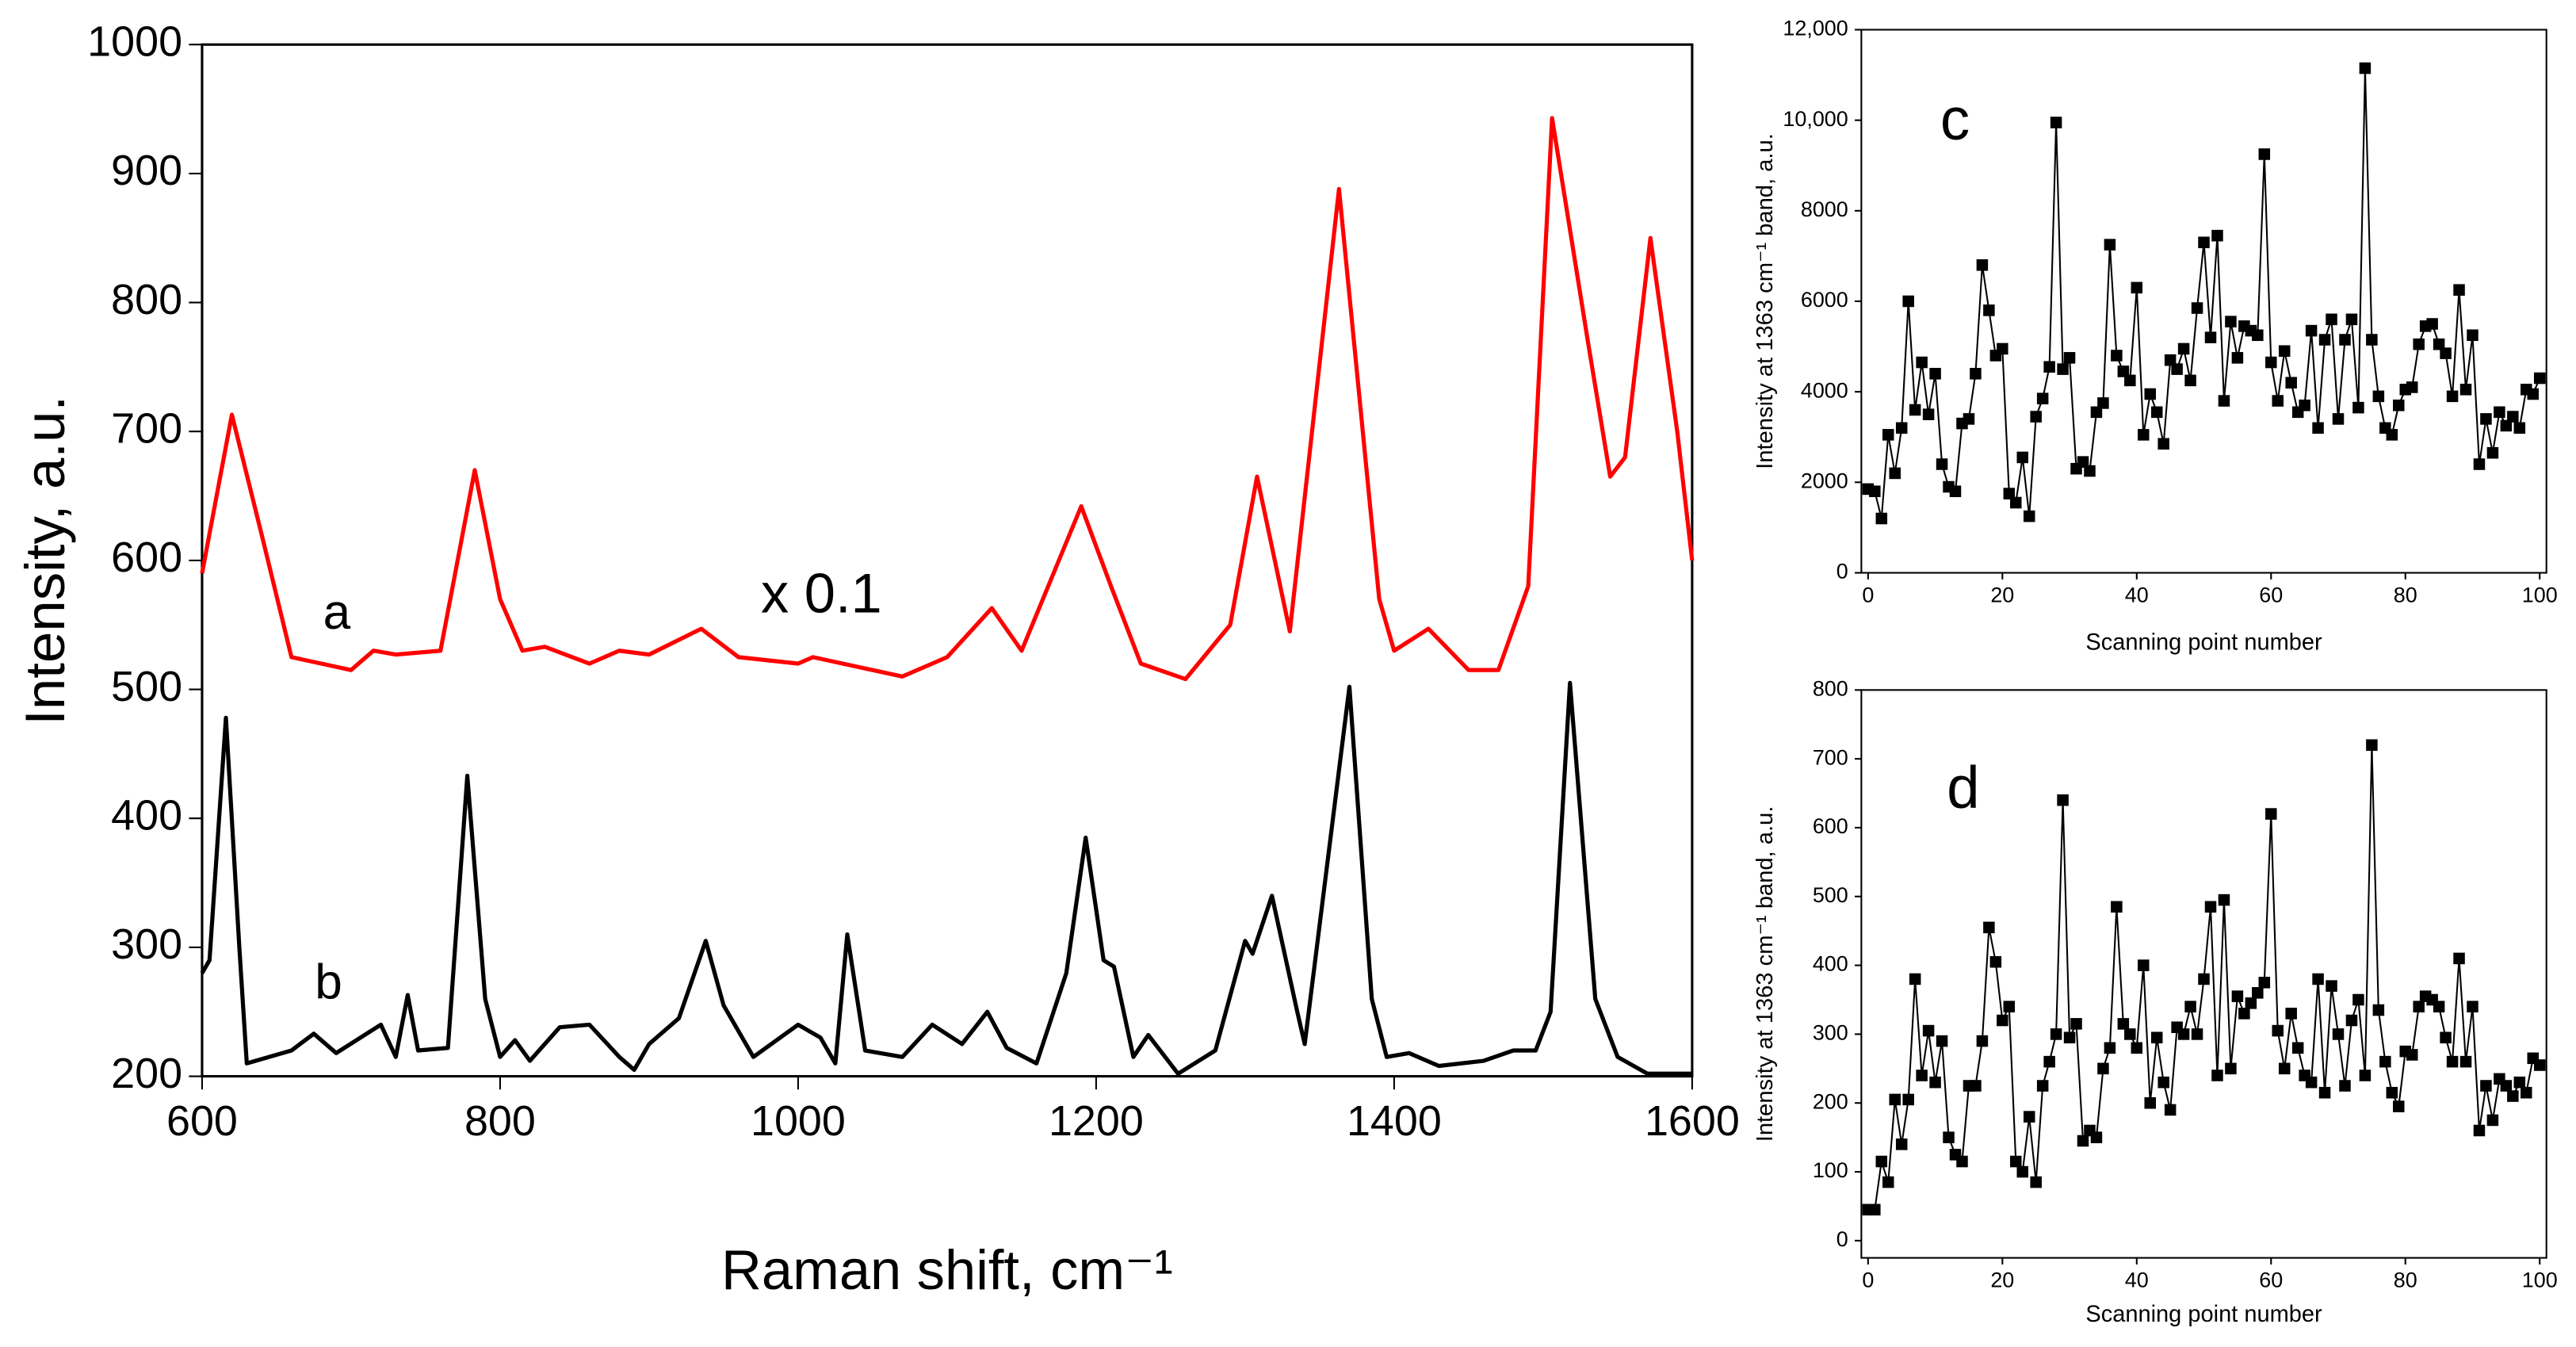 The width and height of the screenshot is (2576, 1347). Describe the element at coordinates (1963, 787) in the screenshot. I see `annotation: d` at that location.